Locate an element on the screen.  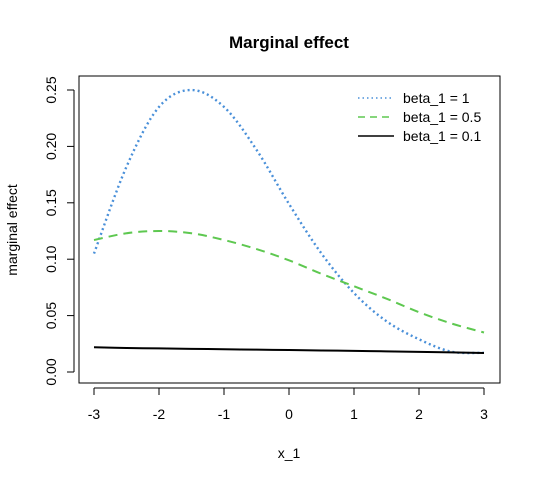
y-axis-title: marginal effect is located at coordinates (12, 230).